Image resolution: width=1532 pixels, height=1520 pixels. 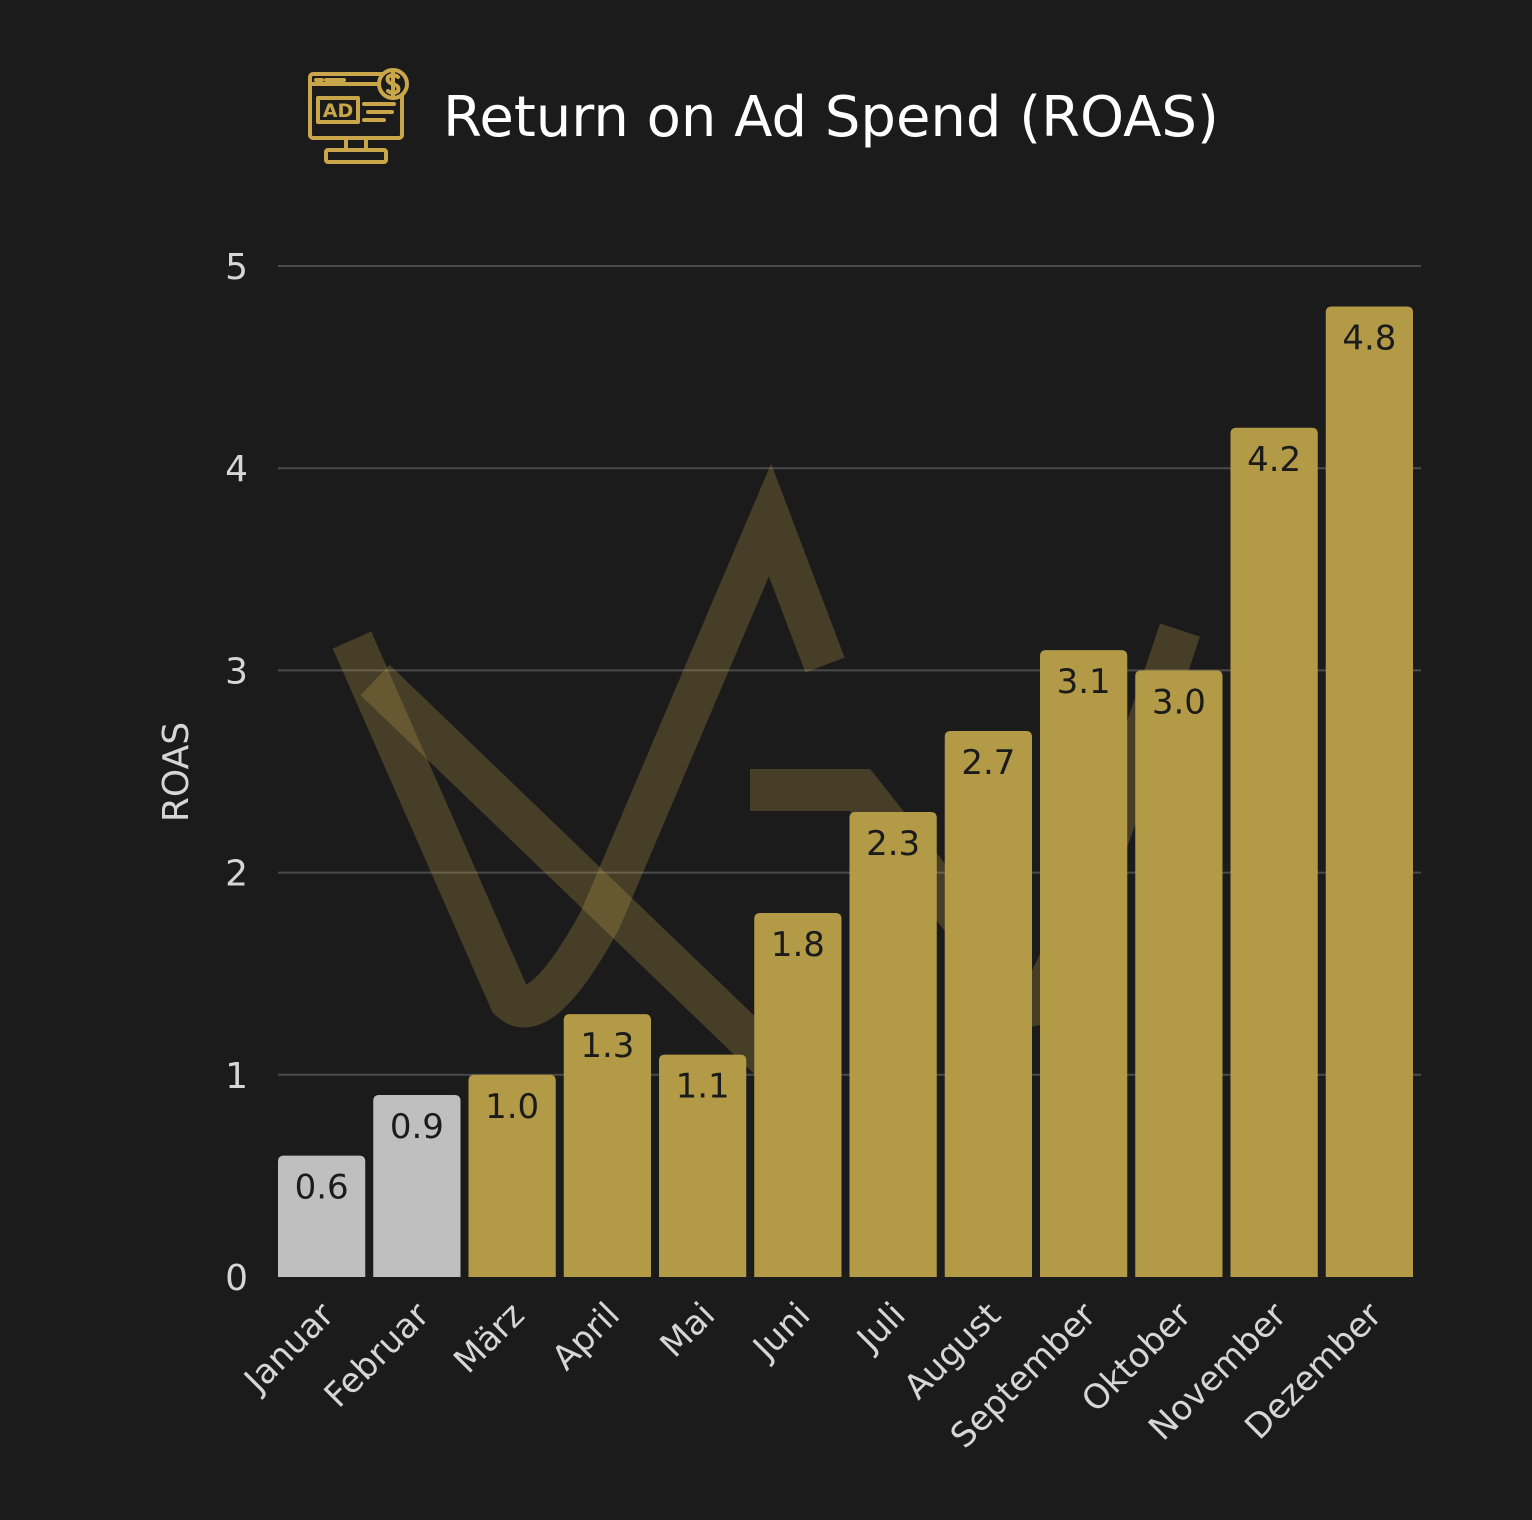 What do you see at coordinates (585, 1336) in the screenshot?
I see `x-category-label: April` at bounding box center [585, 1336].